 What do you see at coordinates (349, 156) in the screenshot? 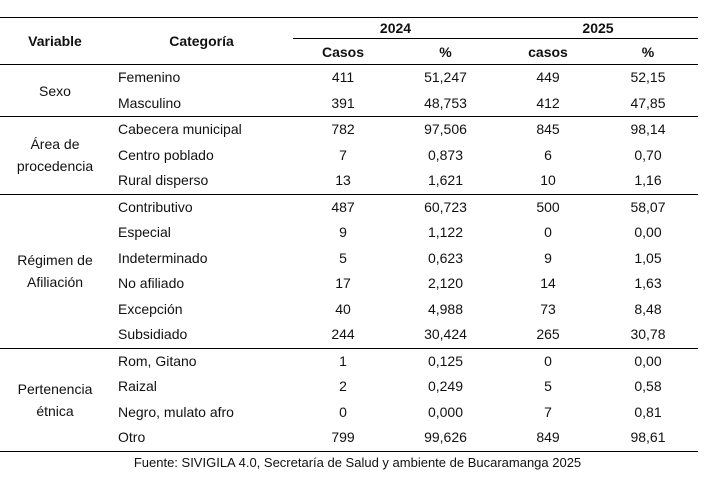
I see `table-row: Centro poblado 7 0,873 6 0,70` at bounding box center [349, 156].